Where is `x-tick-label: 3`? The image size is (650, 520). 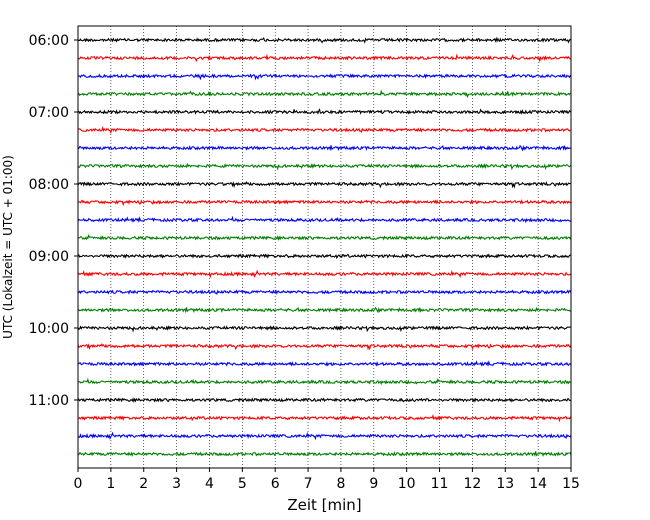 x-tick-label: 3 is located at coordinates (176, 484).